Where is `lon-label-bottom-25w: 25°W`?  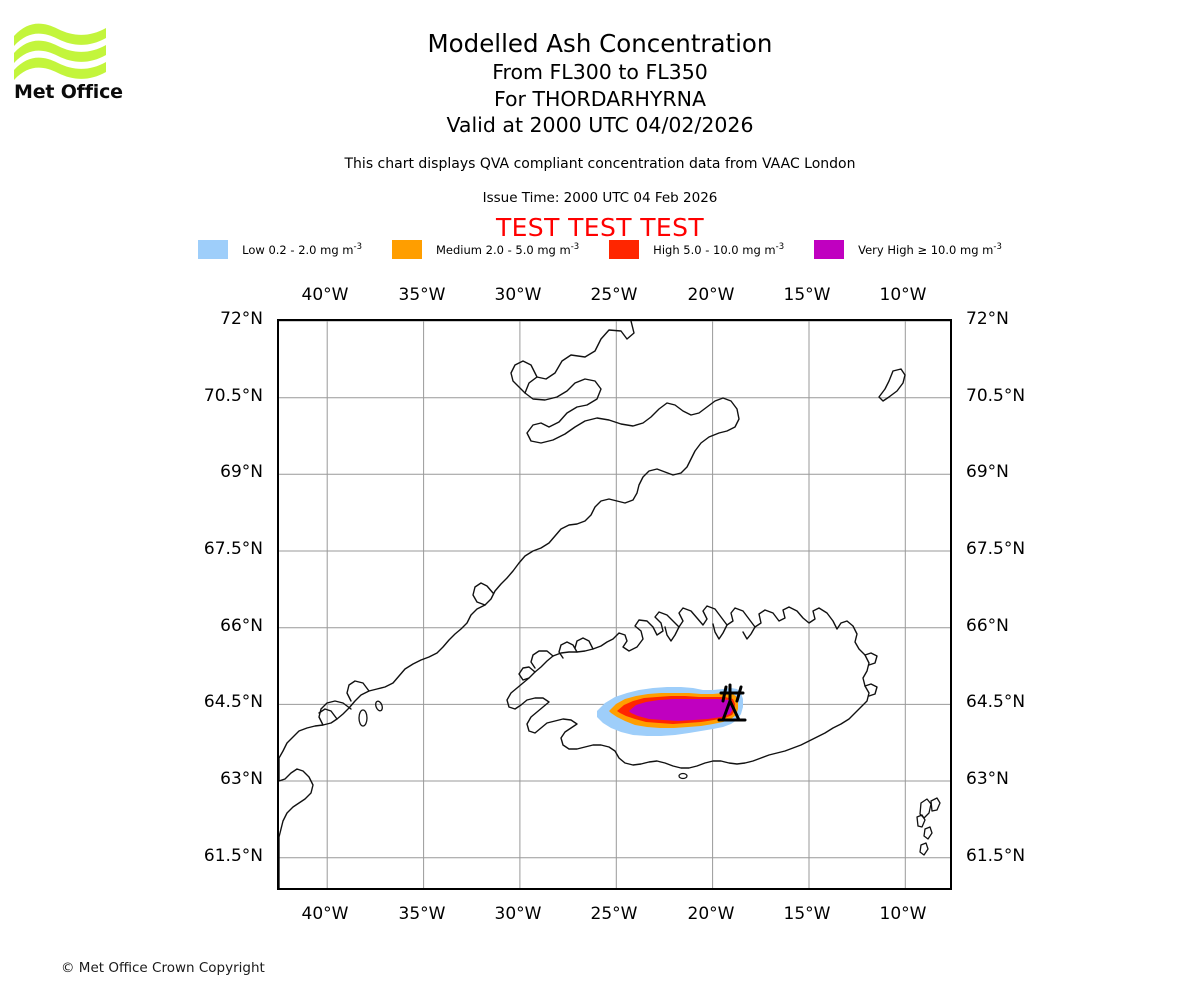 lon-label-bottom-25w: 25°W is located at coordinates (614, 914).